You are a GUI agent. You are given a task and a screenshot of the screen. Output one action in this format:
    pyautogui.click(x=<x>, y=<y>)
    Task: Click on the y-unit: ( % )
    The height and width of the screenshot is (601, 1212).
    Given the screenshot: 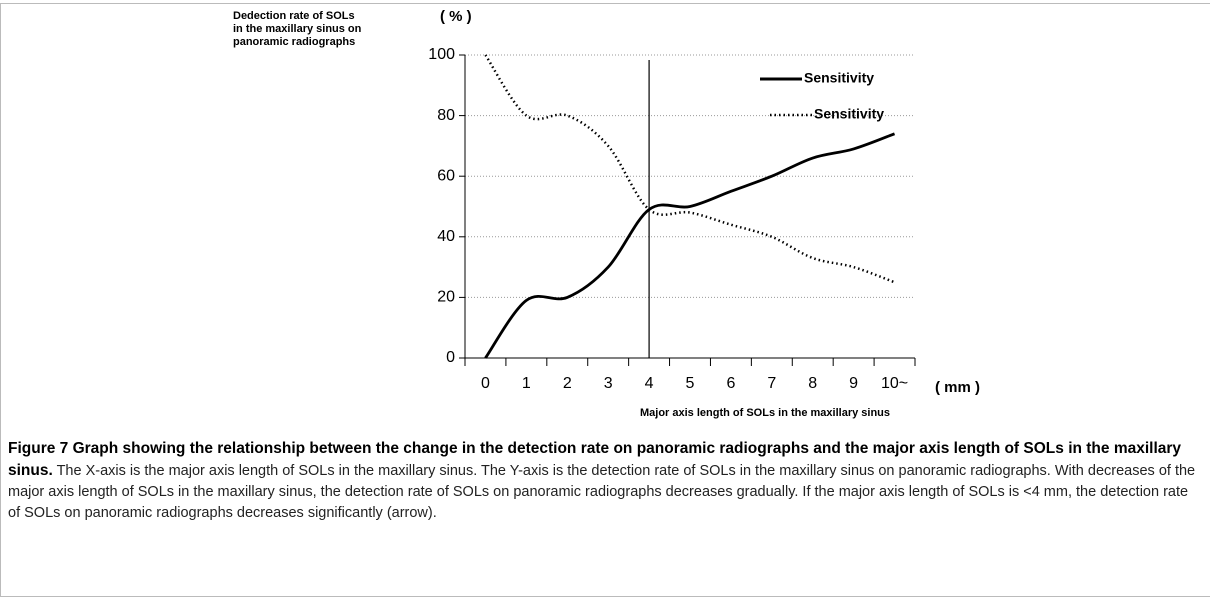 What is the action you would take?
    pyautogui.click(x=456, y=16)
    